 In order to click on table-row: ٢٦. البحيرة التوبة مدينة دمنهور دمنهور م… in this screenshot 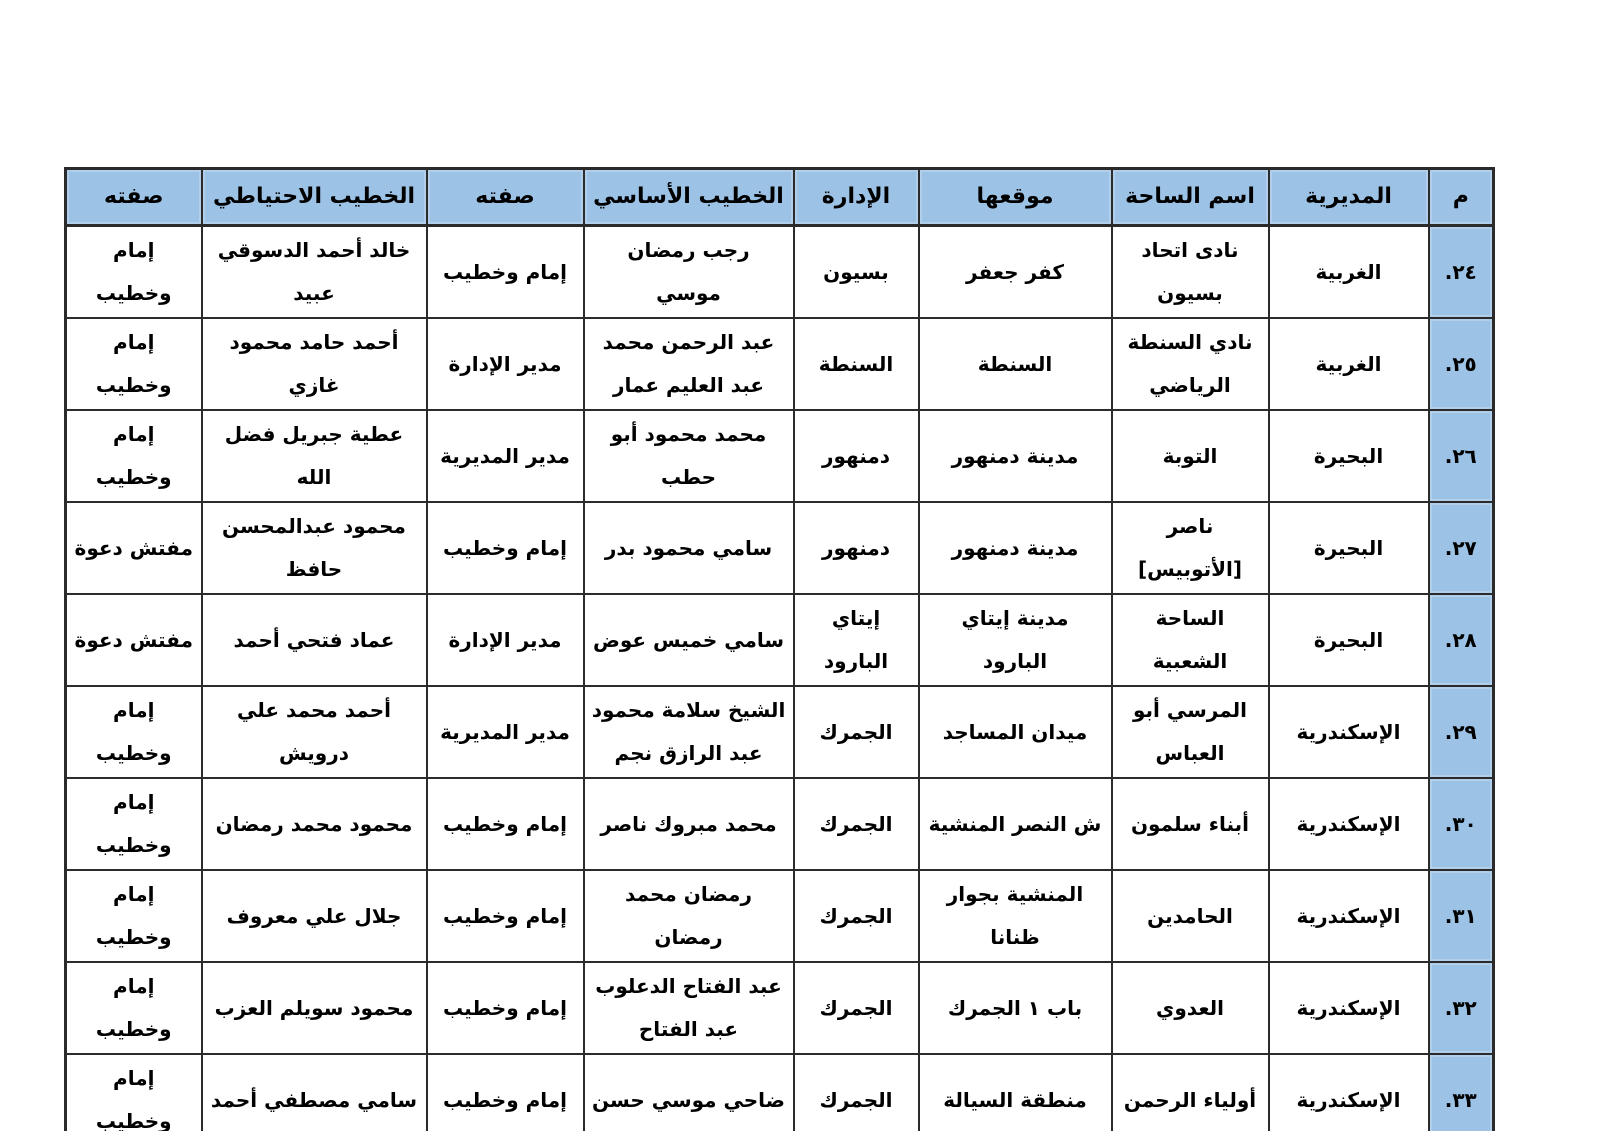, I will do `click(779, 456)`.